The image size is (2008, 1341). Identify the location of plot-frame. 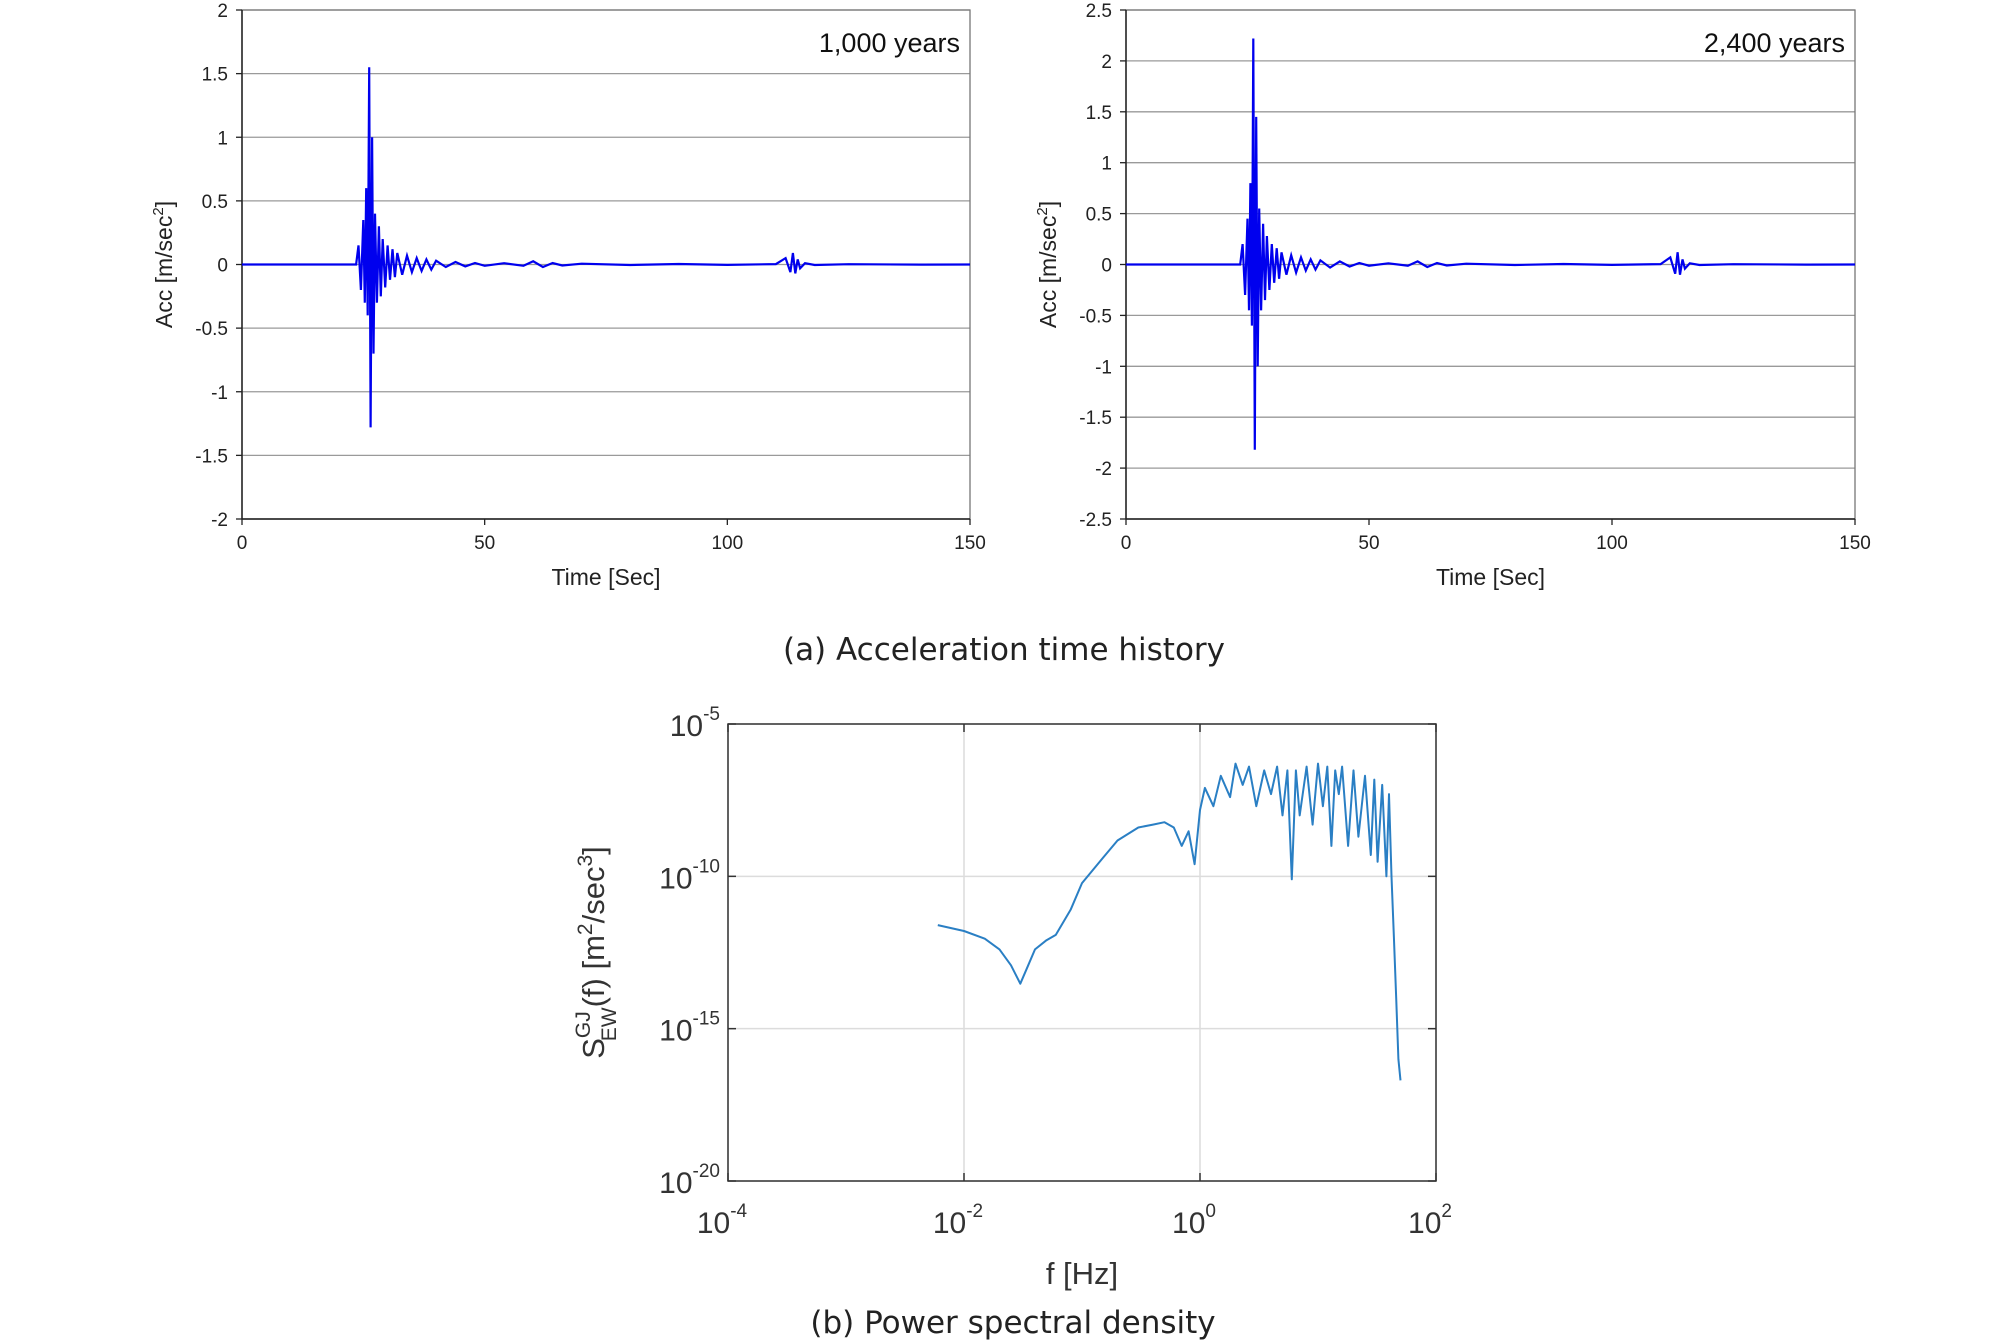
(1082, 952).